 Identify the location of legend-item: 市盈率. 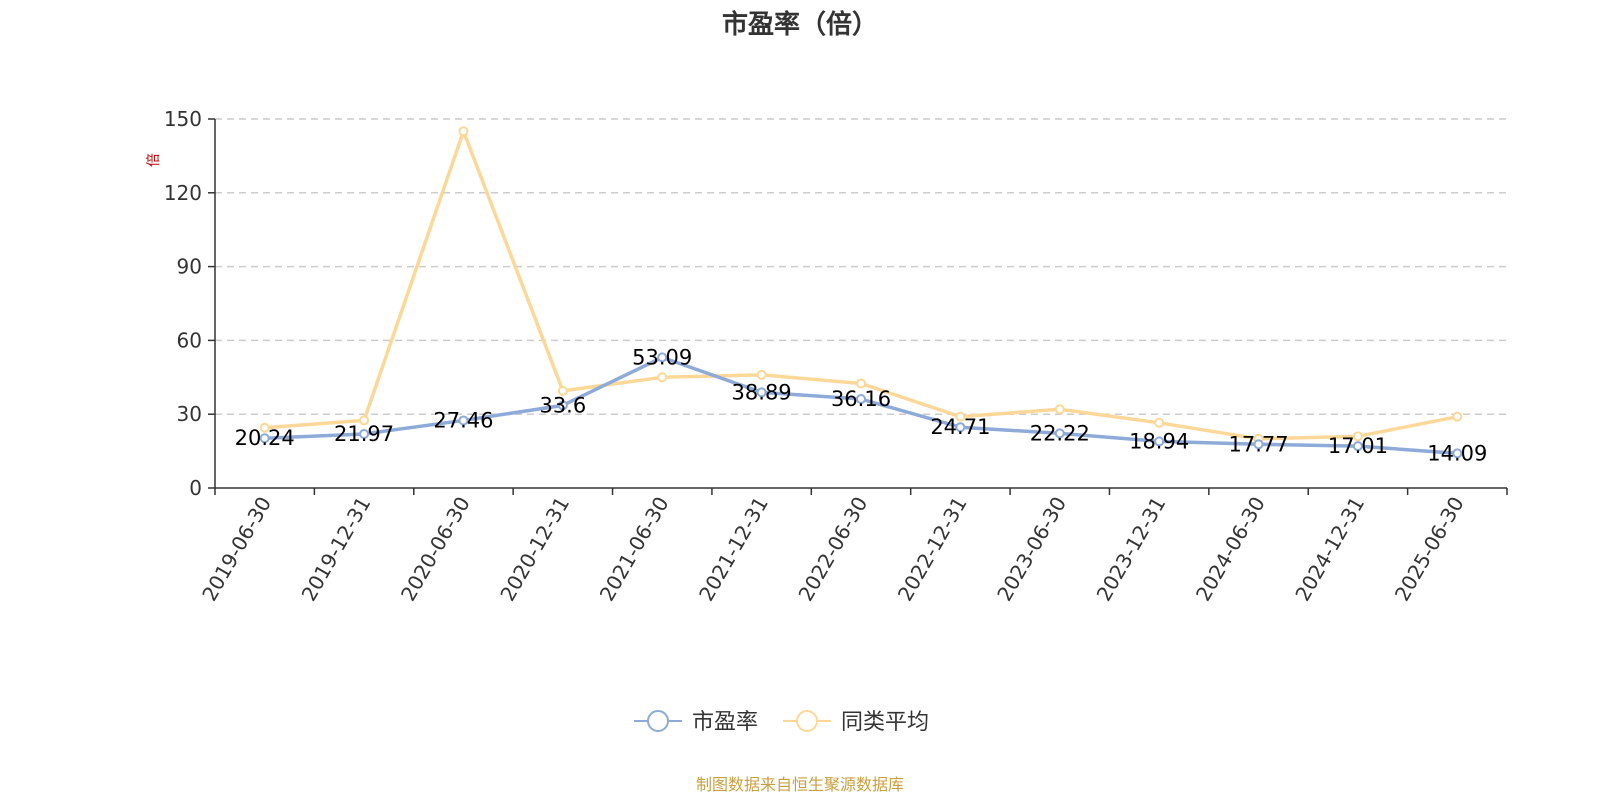
(696, 722).